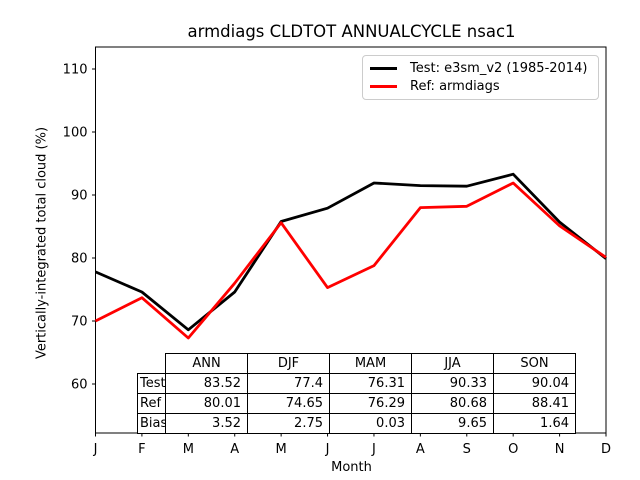 Image resolution: width=640 pixels, height=480 pixels. I want to click on legend: Test: e3sm_v2 (1985-2014) Ref: armdiags, so click(480, 77).